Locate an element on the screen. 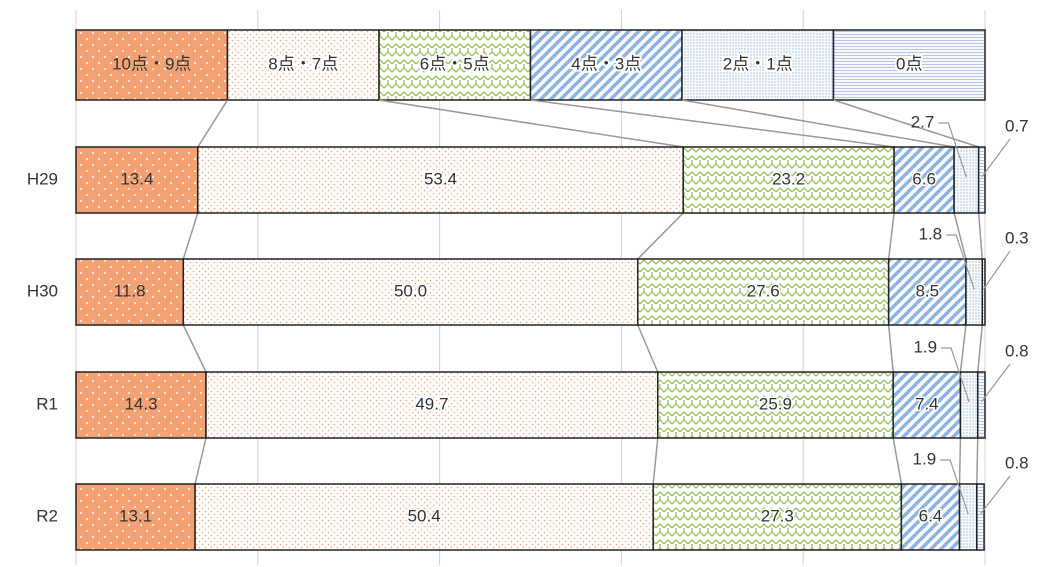  category-label: R1 is located at coordinates (47, 403).